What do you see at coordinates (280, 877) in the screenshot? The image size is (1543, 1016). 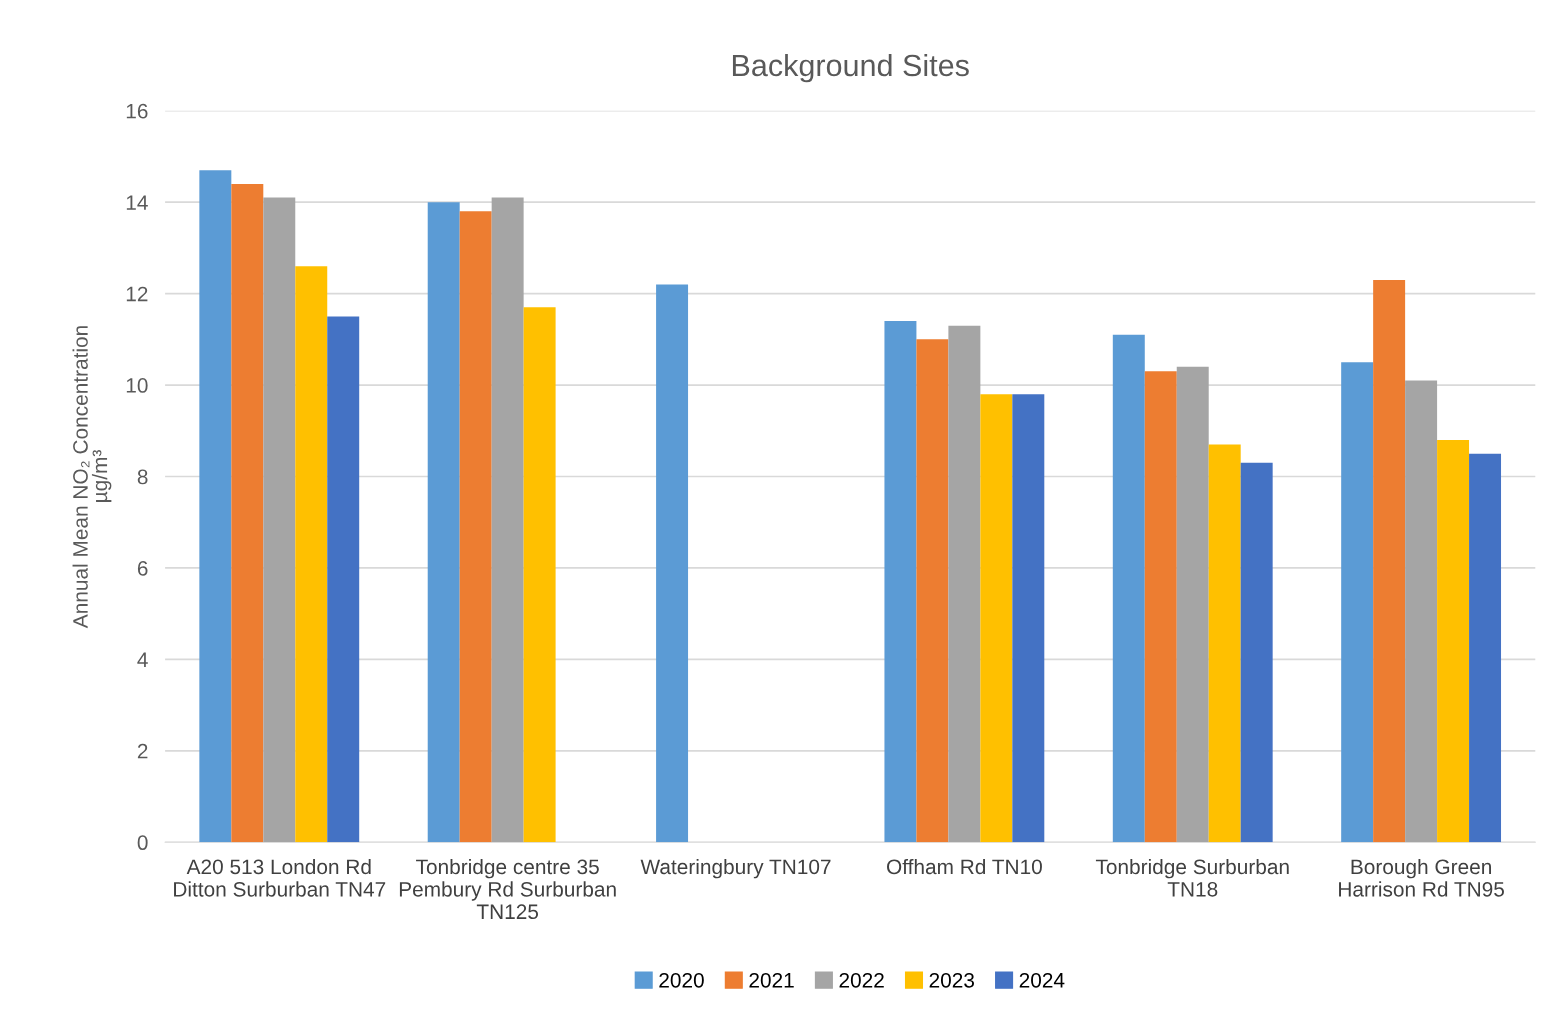 I see `x-tick-label: A20 513 London Rd Ditton Surburban TN47` at bounding box center [280, 877].